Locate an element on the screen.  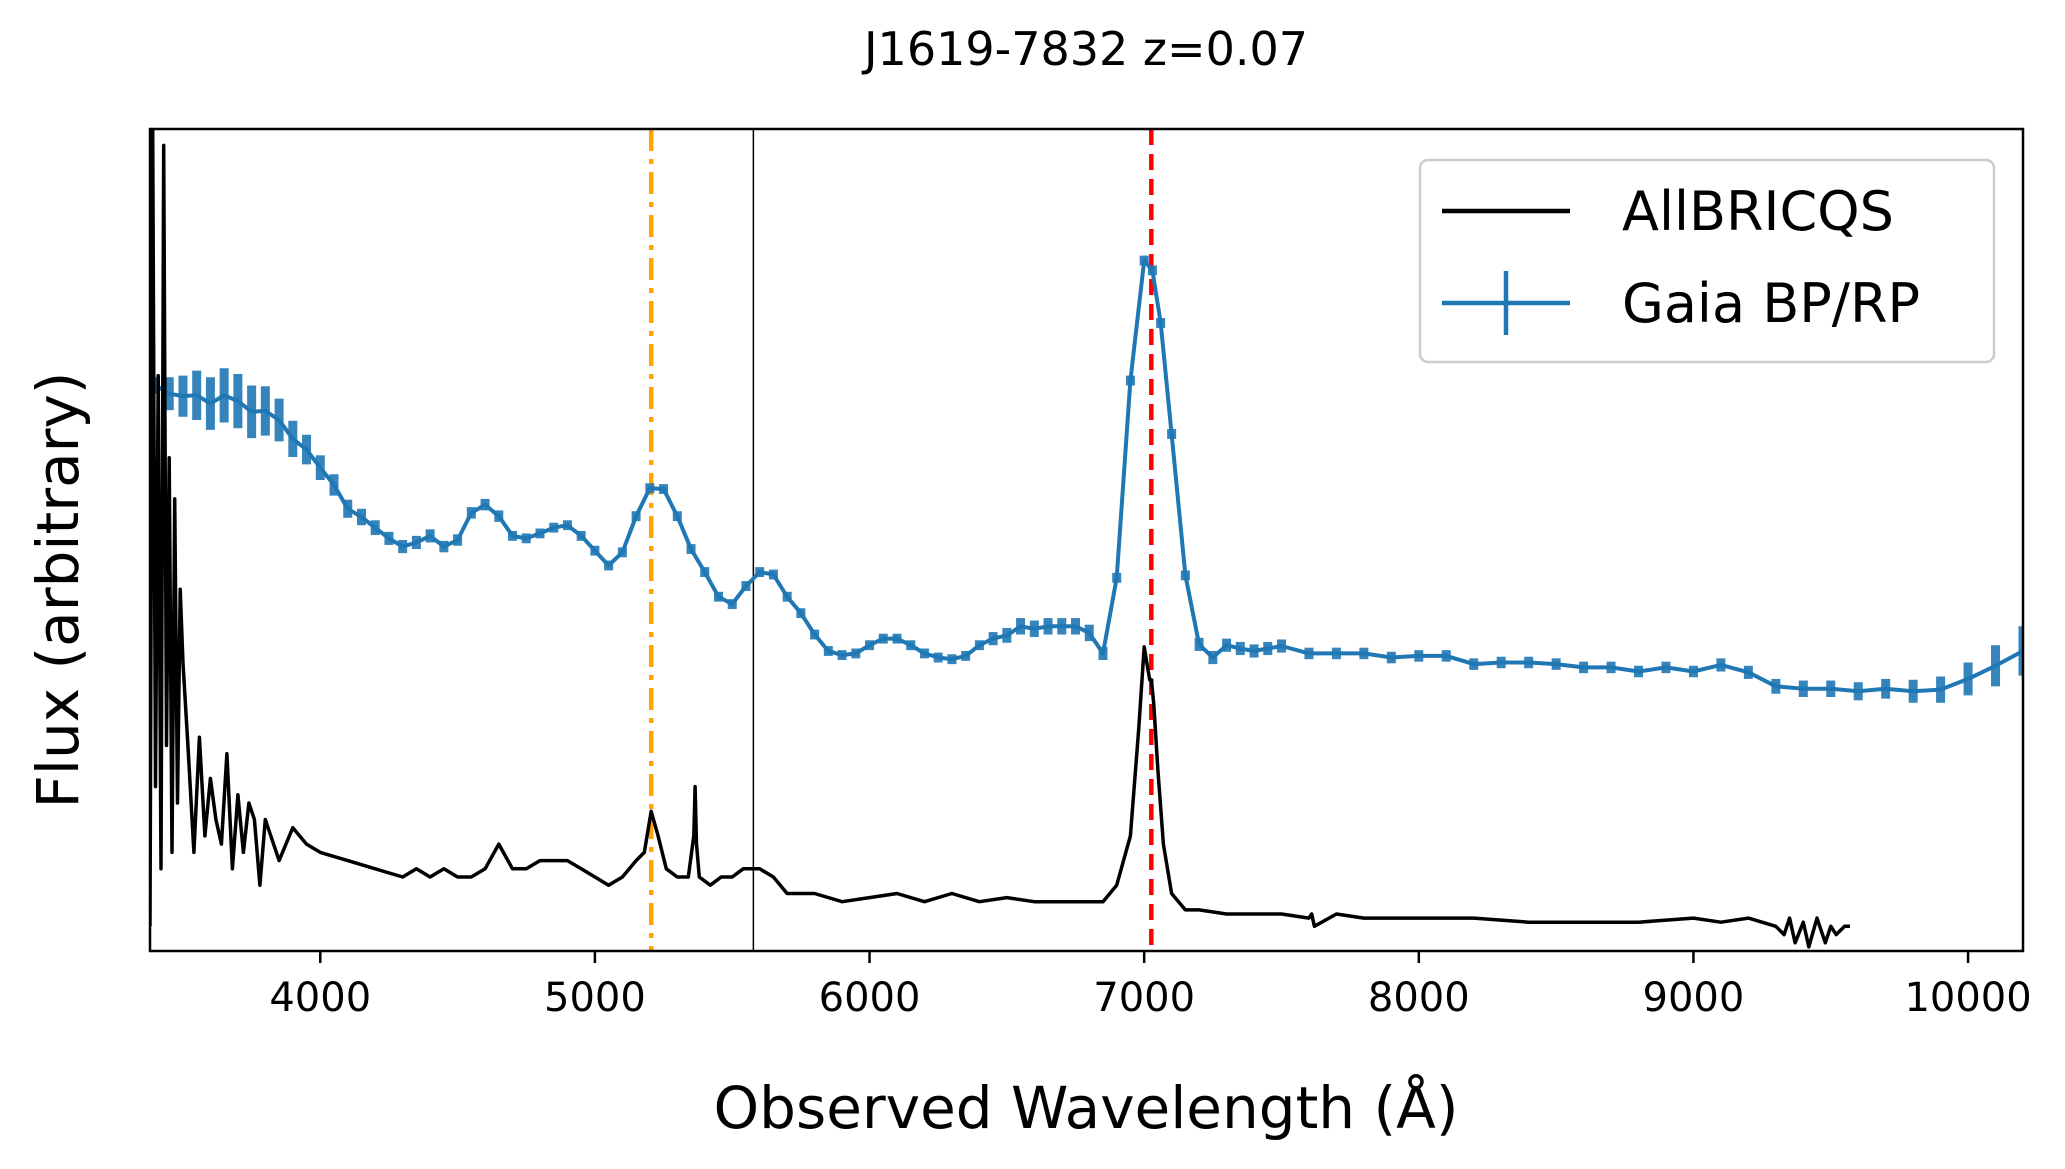
x-tick-label: 8000 is located at coordinates (1419, 998).